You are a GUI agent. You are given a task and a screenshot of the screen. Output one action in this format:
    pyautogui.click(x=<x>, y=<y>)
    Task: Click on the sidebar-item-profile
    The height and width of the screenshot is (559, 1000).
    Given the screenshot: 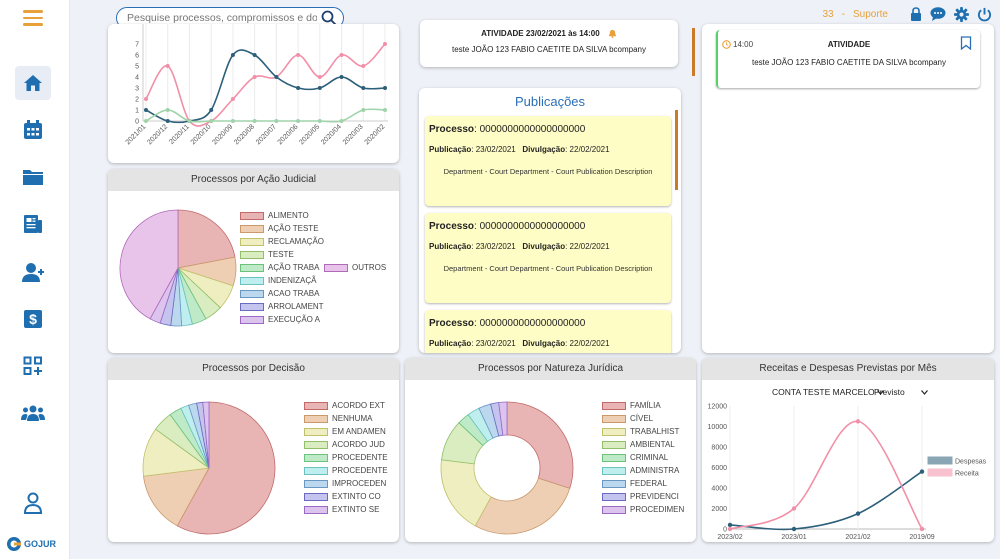 What is the action you would take?
    pyautogui.click(x=33, y=503)
    